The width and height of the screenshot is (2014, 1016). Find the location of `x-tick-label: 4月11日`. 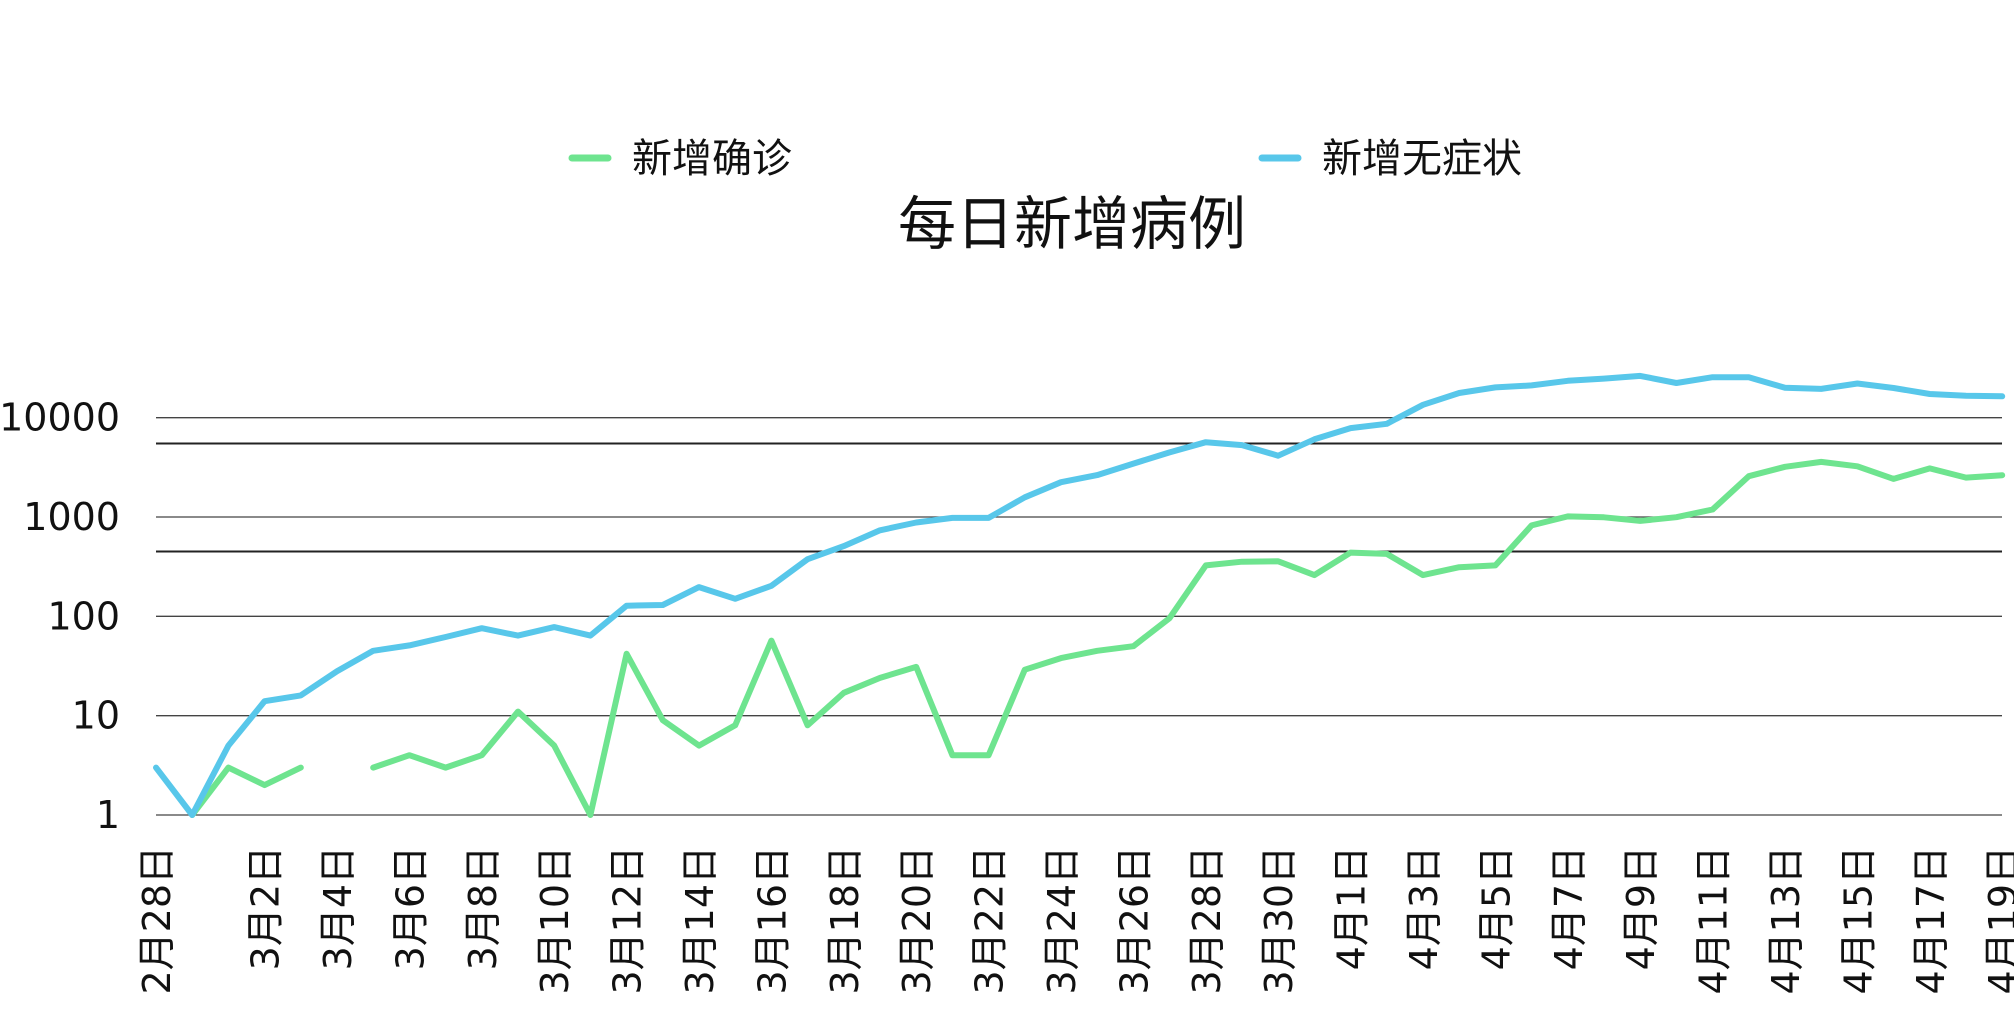

x-tick-label: 4月11日 is located at coordinates (1714, 920).